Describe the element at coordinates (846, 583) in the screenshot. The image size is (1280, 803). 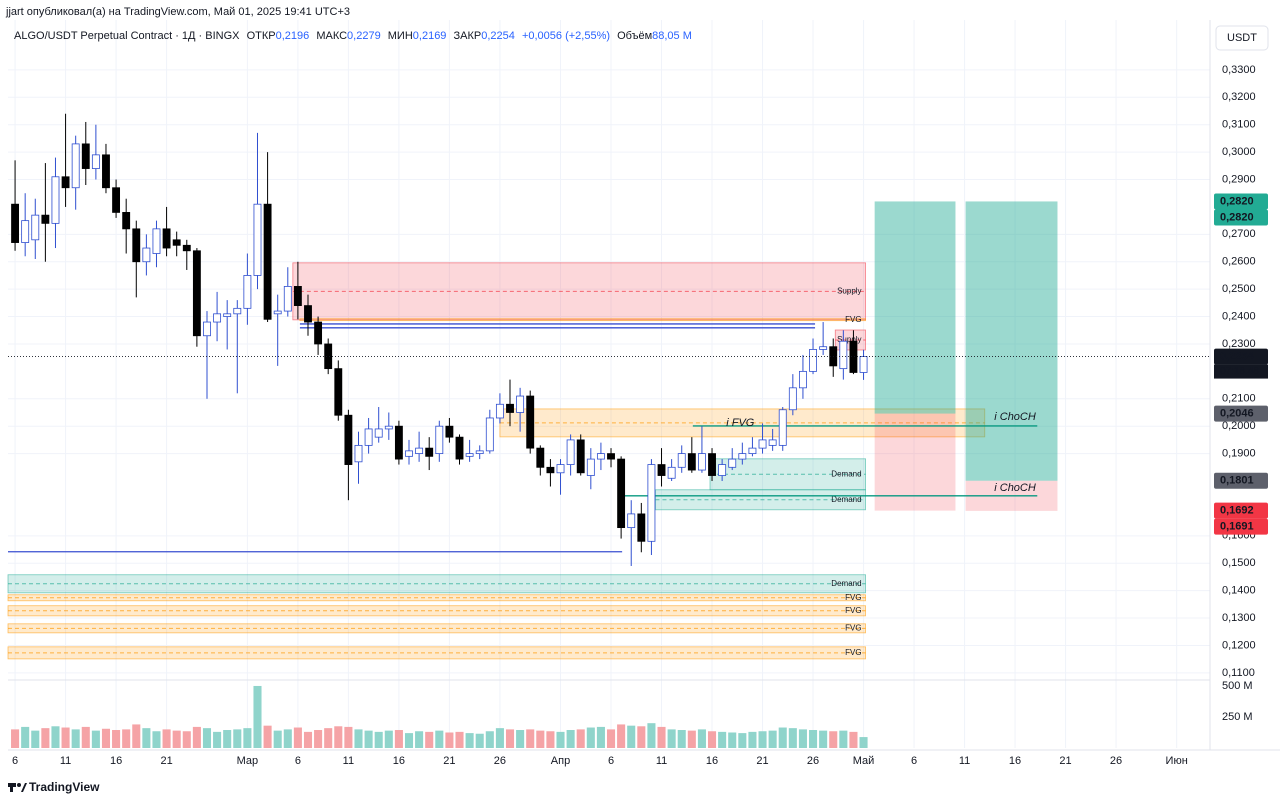
I see `zone-label: Demand` at that location.